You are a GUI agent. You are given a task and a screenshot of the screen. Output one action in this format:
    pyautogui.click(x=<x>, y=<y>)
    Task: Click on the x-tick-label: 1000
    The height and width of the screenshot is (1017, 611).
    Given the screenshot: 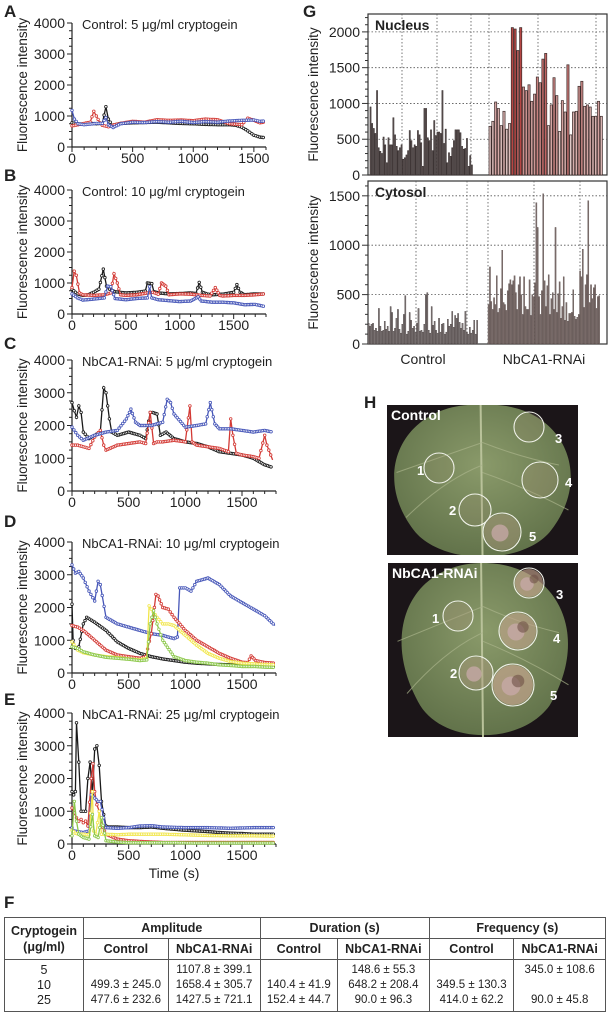 What is the action you would take?
    pyautogui.click(x=185, y=502)
    